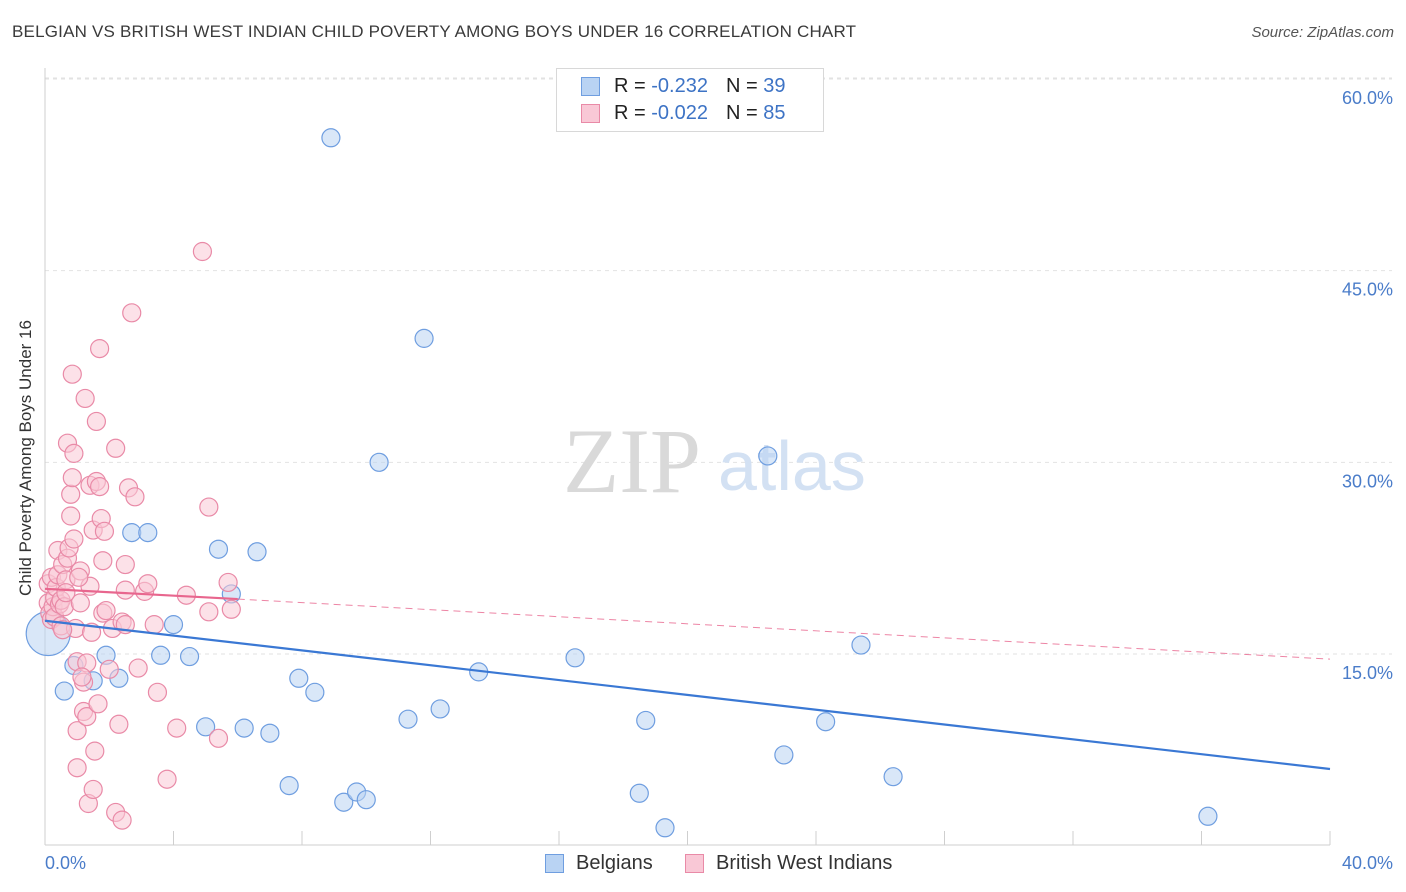 The width and height of the screenshot is (1406, 892). Describe the element at coordinates (632, 461) in the screenshot. I see `watermark-zip: ZIP` at that location.